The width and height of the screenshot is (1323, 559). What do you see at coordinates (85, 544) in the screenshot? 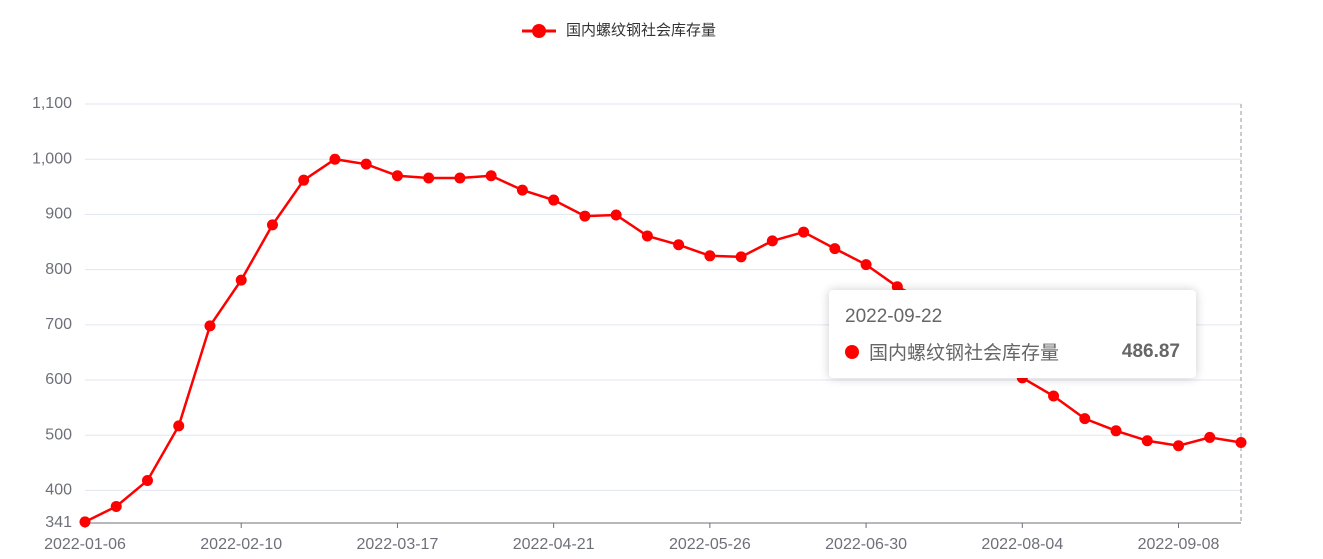
I see `x-tick-label: 2022-01-06` at bounding box center [85, 544].